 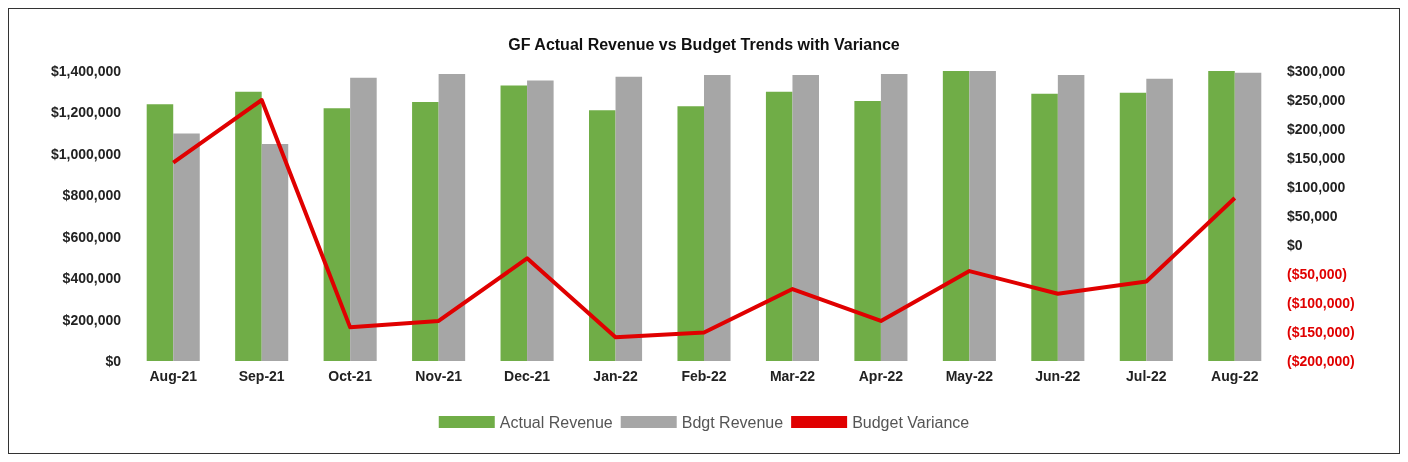 What do you see at coordinates (704, 376) in the screenshot?
I see `x-tick-label: Feb-22` at bounding box center [704, 376].